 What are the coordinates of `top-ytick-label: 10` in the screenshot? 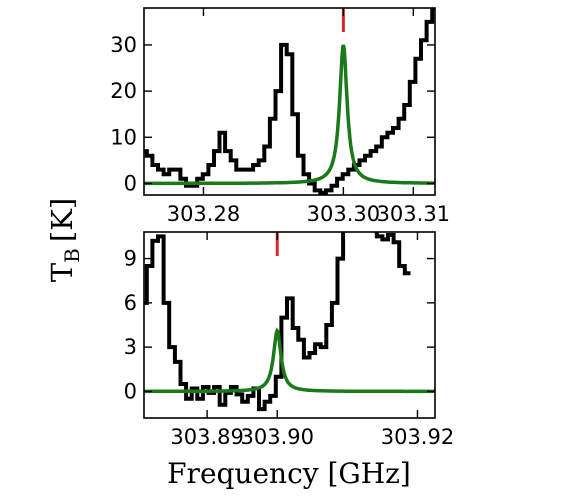 It's located at (123, 137).